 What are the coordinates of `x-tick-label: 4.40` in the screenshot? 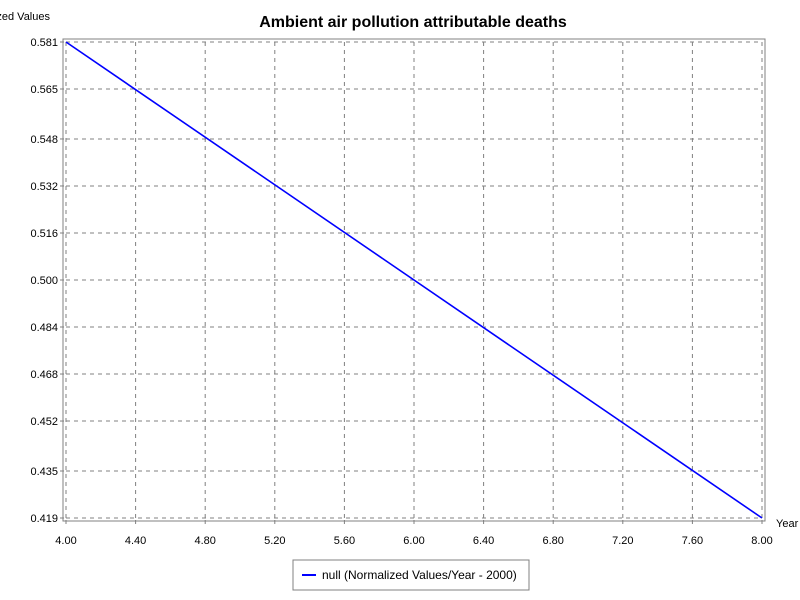 It's located at (135, 541).